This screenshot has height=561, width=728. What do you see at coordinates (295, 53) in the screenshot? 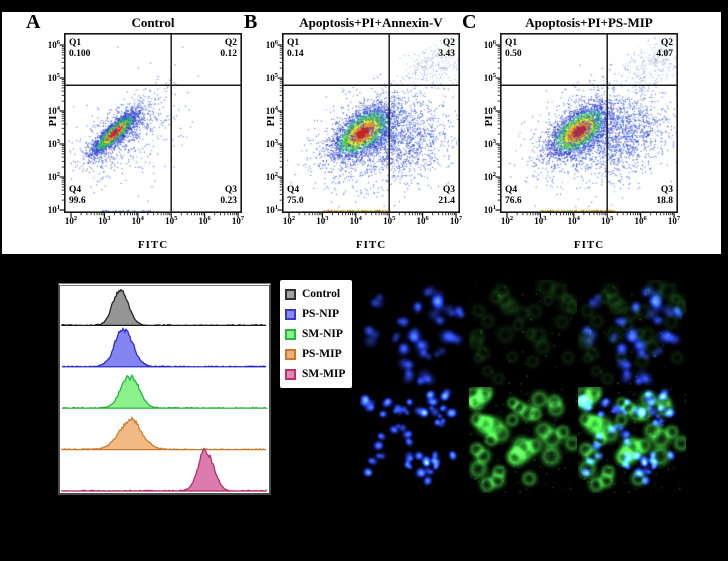
I see `q1-value: 0.14` at bounding box center [295, 53].